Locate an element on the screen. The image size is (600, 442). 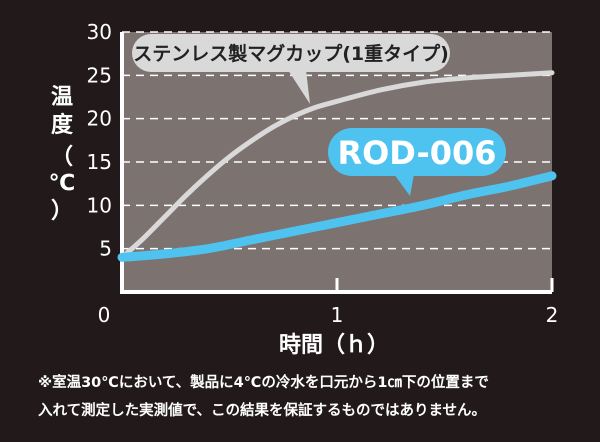
footnote-line-1: ※室温30℃において、製品に4℃の冷水を口元から1㎝下の位置まで is located at coordinates (263, 383).